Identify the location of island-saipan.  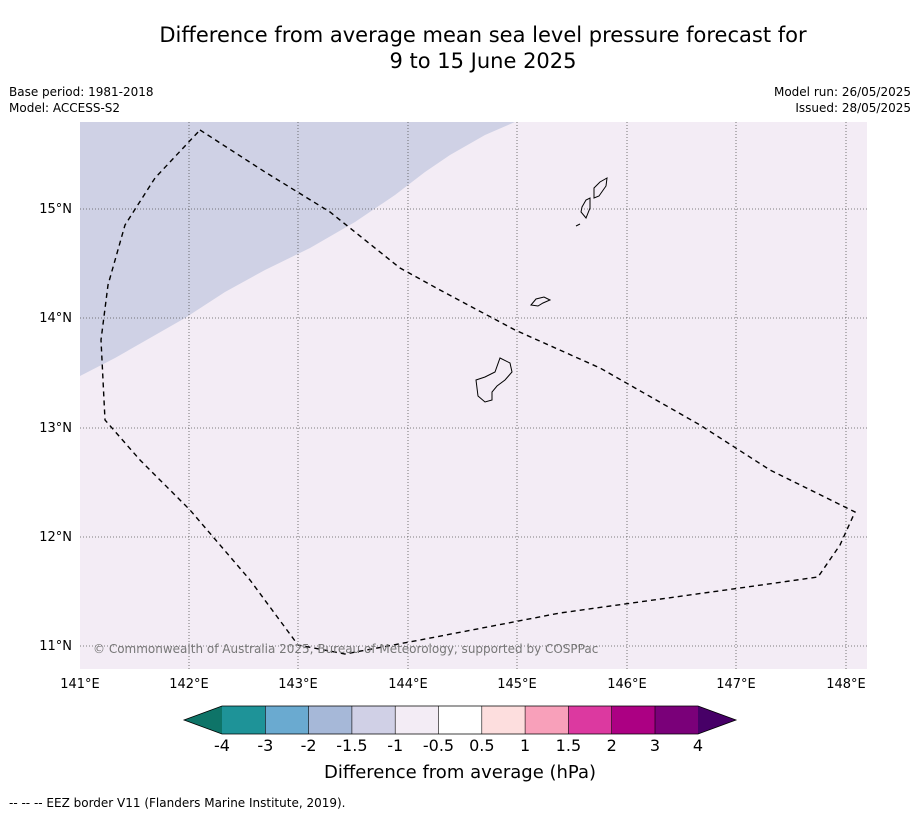
(600, 188).